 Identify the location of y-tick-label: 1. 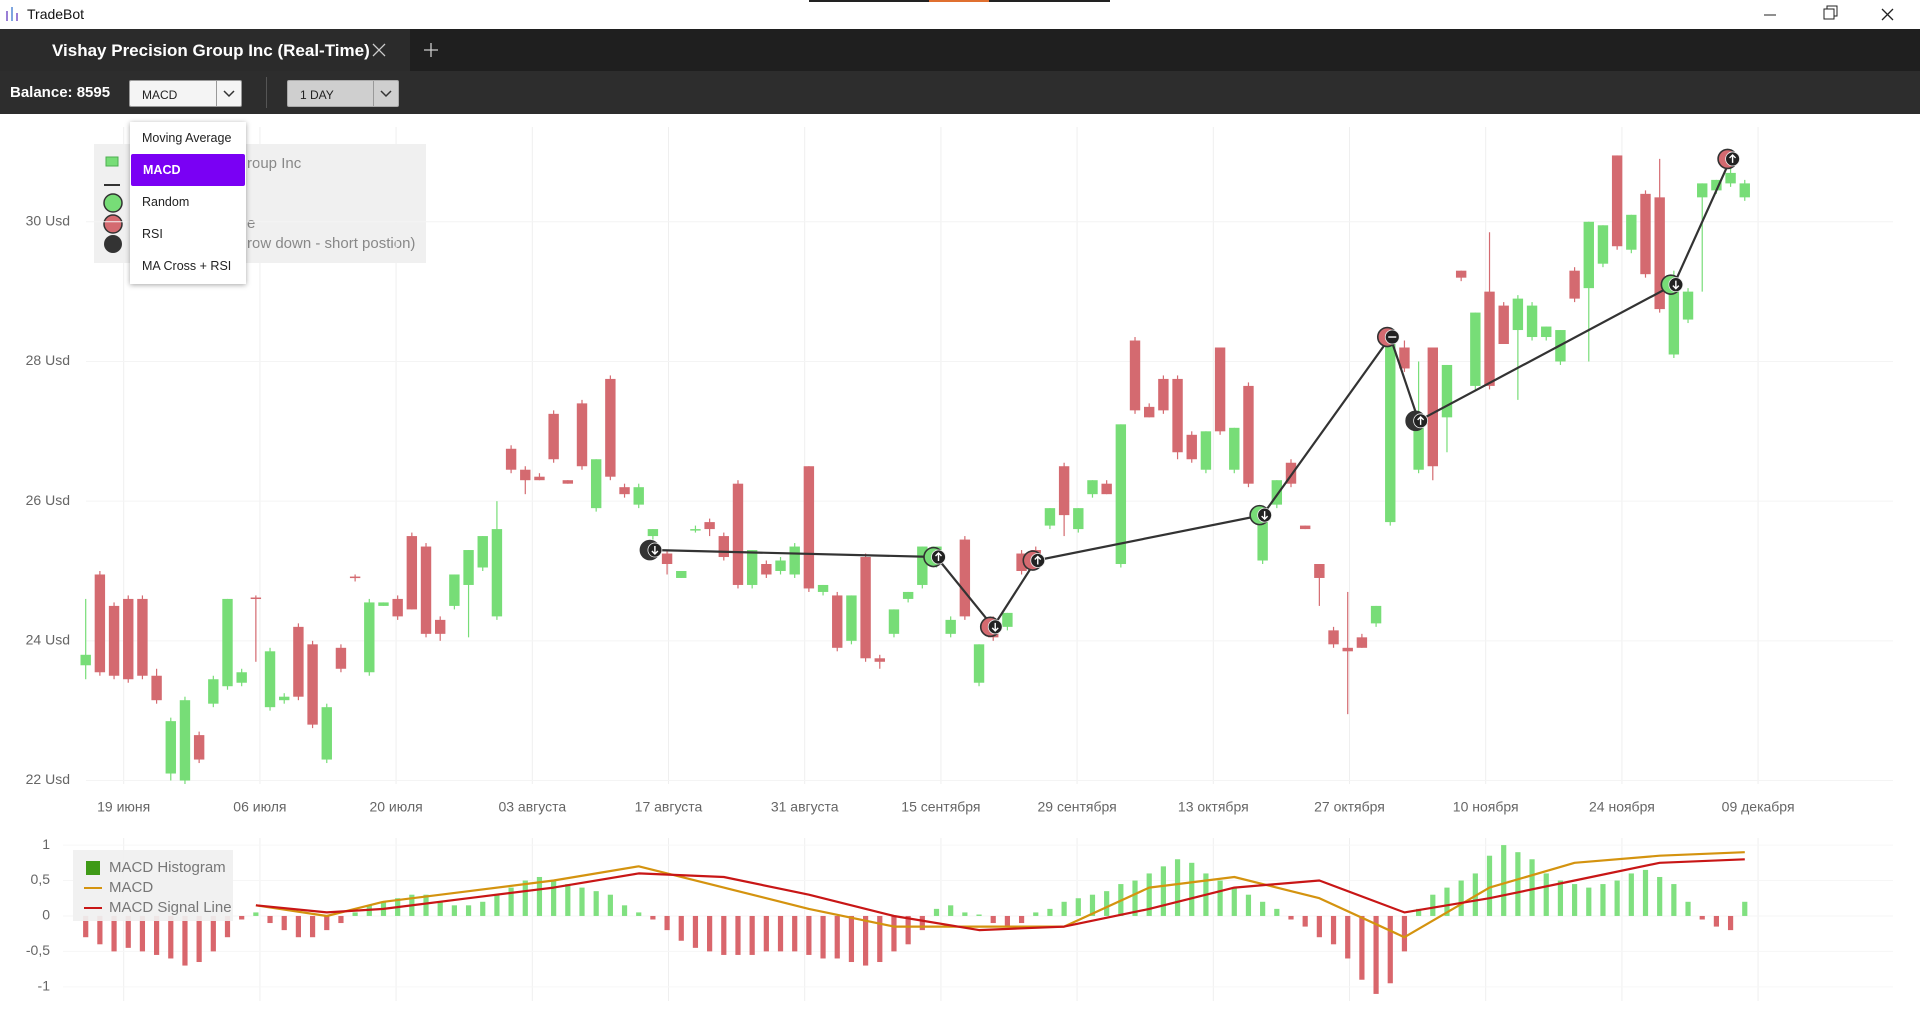
(46, 844).